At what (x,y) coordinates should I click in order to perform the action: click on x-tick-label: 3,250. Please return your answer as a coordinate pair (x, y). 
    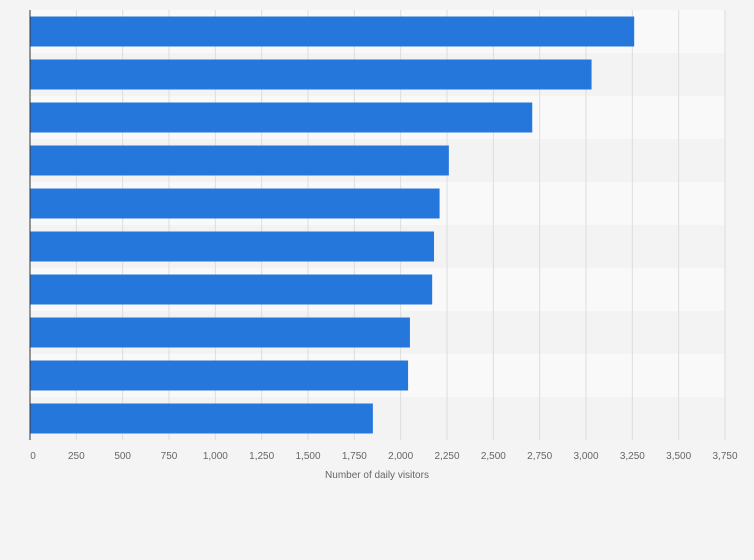
    Looking at the image, I should click on (632, 456).